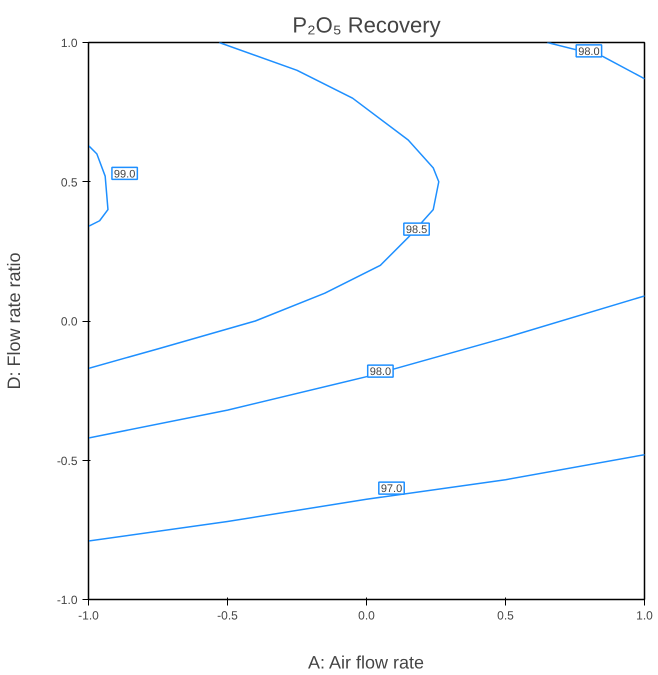  I want to click on x-tick-label: -1.0, so click(89, 615).